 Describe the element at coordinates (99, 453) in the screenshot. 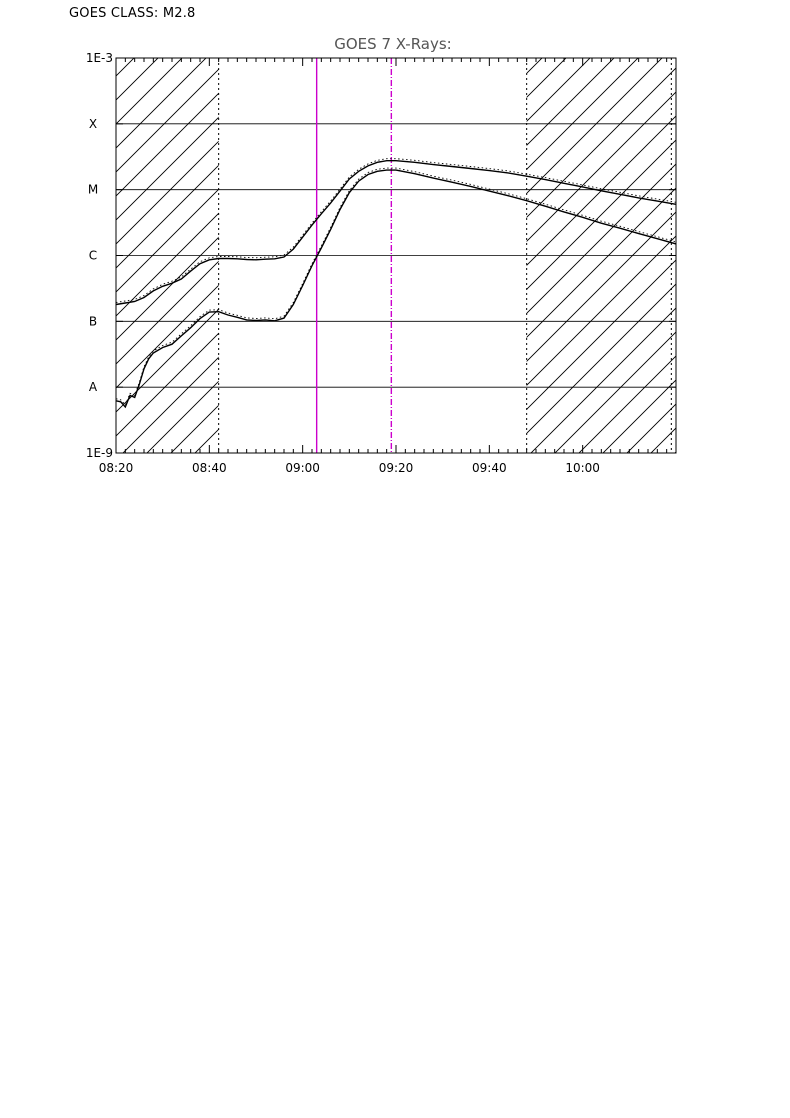

I see `y-tick-label: 1E-9` at that location.